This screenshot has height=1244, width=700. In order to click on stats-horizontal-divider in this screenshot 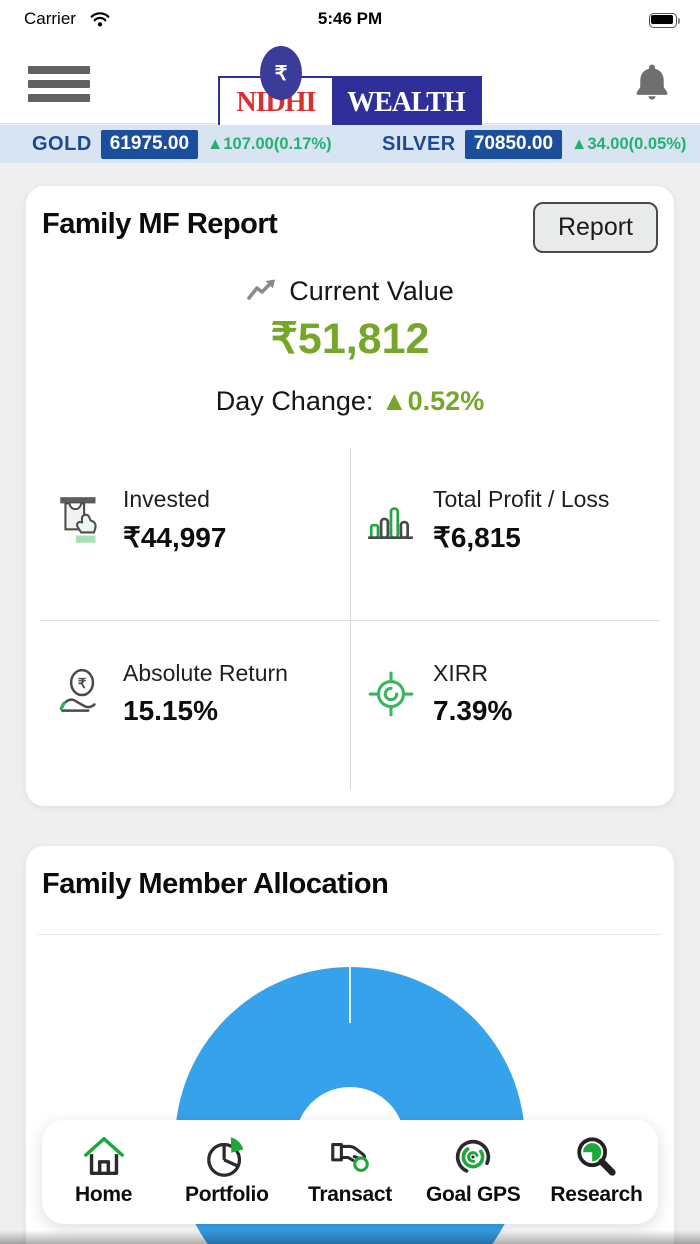, I will do `click(350, 620)`.